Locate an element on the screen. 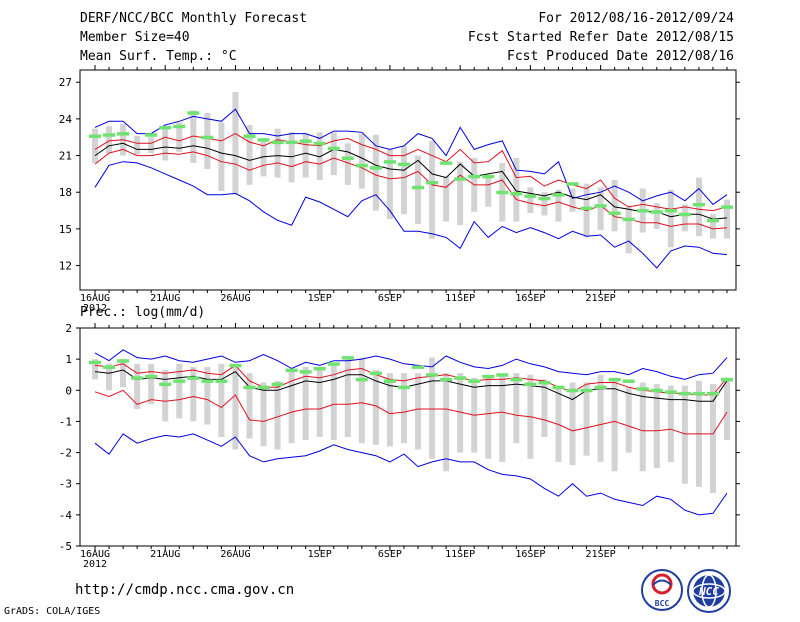 This screenshot has height=622, width=800. ncc-logo: NCC is located at coordinates (709, 591).